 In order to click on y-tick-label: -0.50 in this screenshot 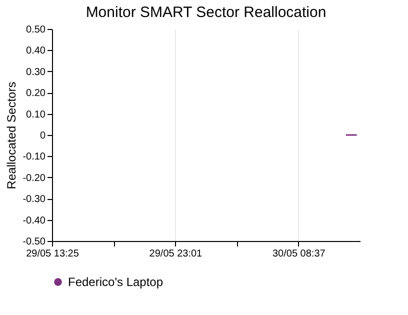, I will do `click(34, 242)`.